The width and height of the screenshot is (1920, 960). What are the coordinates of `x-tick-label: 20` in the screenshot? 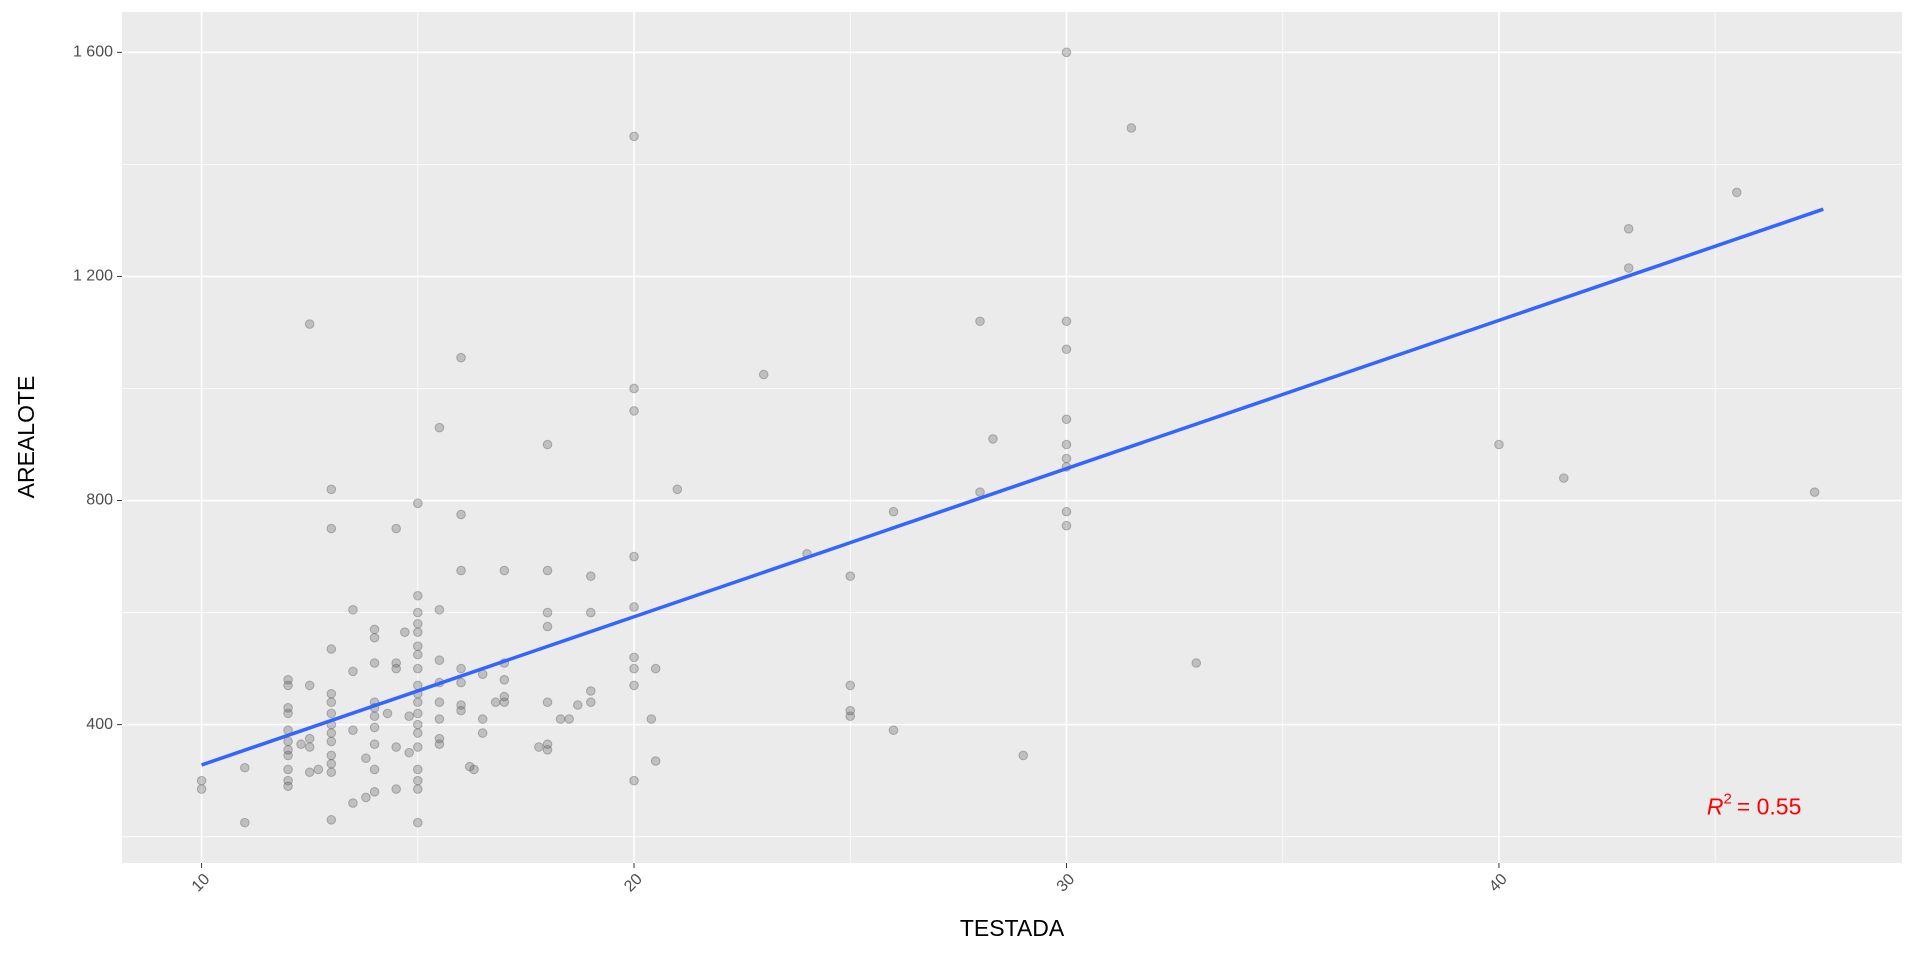 It's located at (633, 883).